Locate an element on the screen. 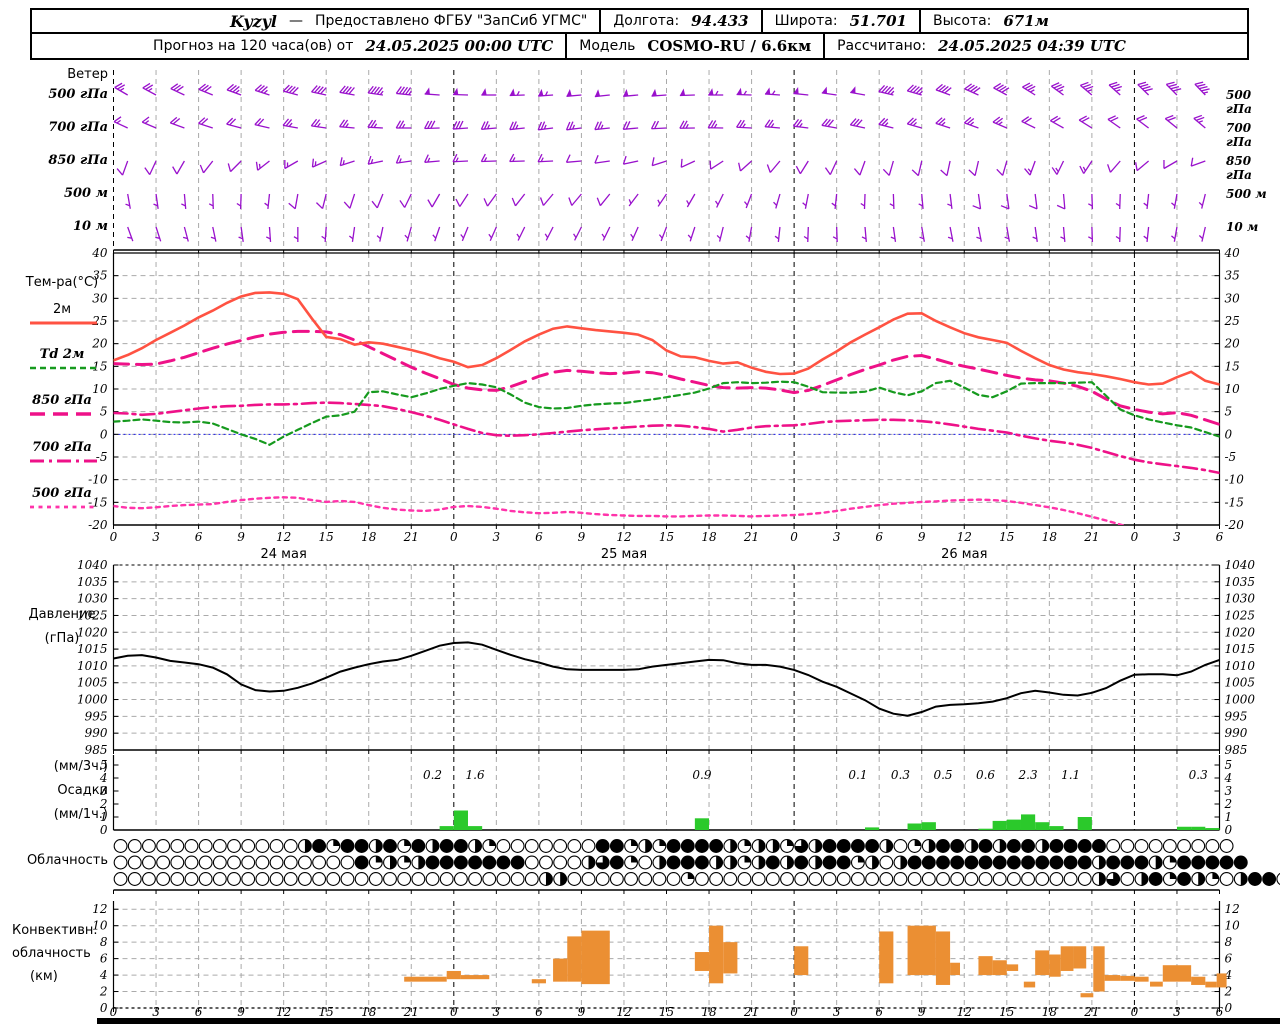 The height and width of the screenshot is (1024, 1280). series-700 гПа is located at coordinates (666, 438).